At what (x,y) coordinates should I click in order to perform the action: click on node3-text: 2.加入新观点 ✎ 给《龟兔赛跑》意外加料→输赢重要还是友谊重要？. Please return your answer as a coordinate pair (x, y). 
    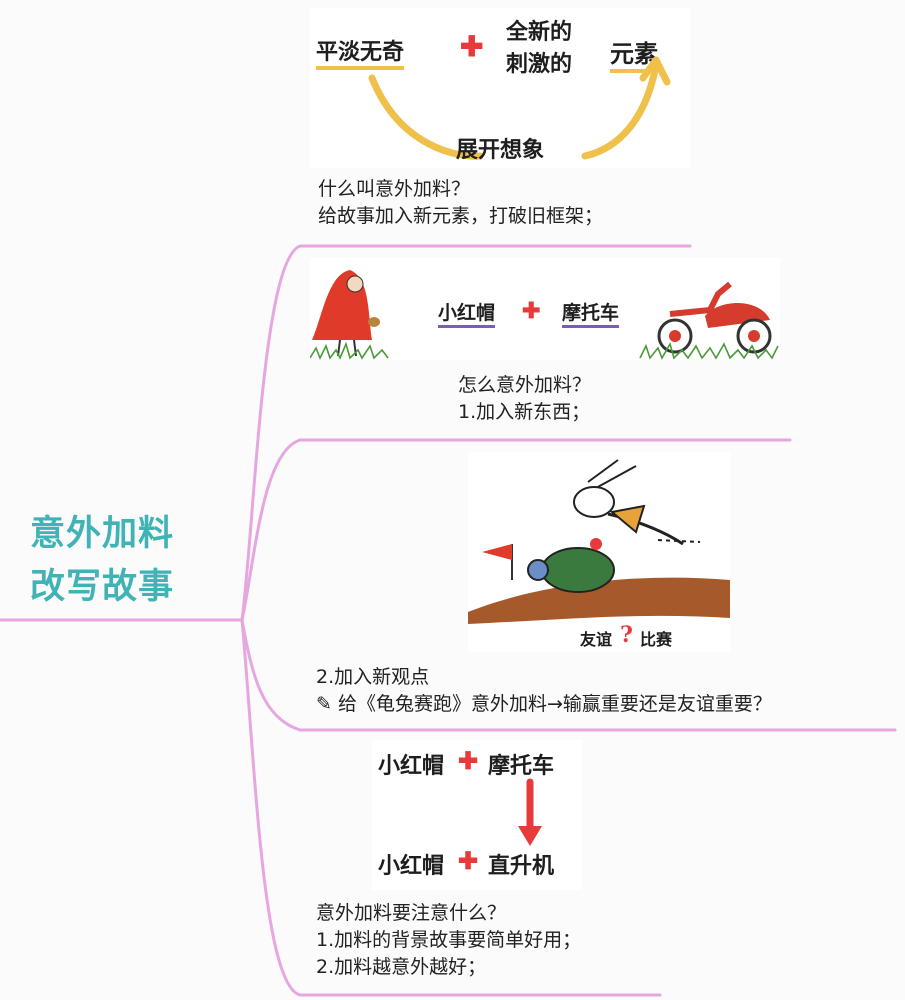
    Looking at the image, I should click on (544, 691).